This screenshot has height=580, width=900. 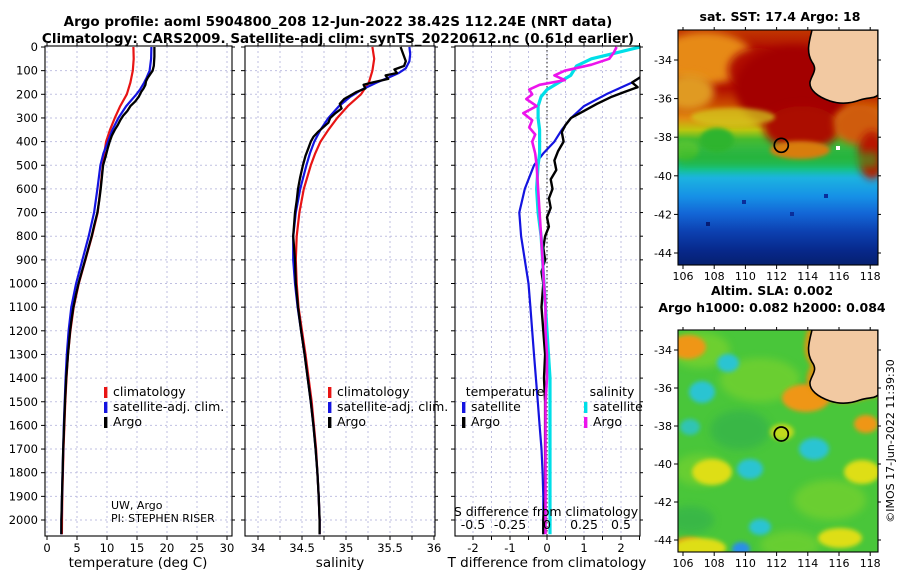 What do you see at coordinates (547, 563) in the screenshot?
I see `t-difference-axis-label: T difference from climatology` at bounding box center [547, 563].